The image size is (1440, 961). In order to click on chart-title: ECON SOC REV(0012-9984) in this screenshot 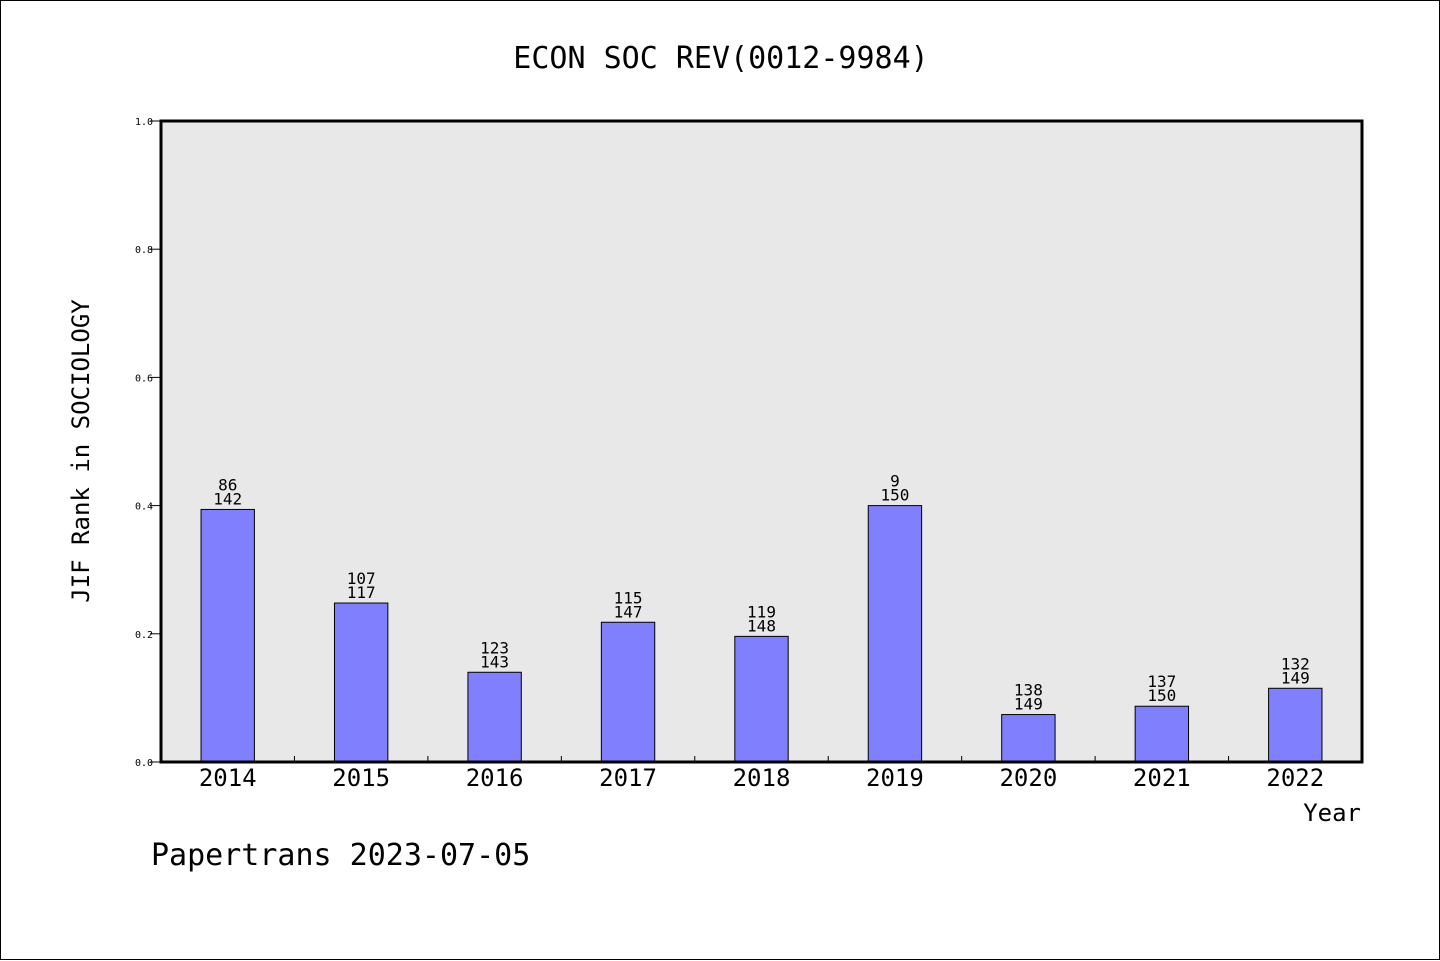, I will do `click(720, 58)`.